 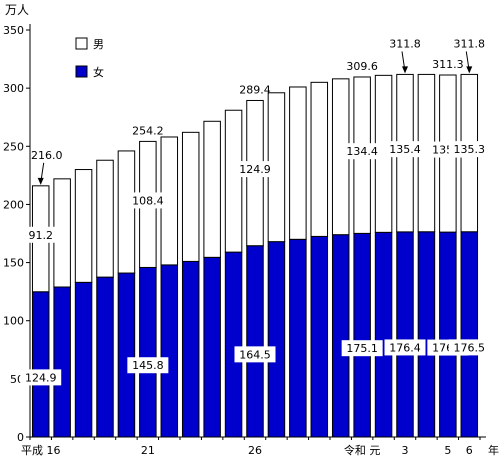 What do you see at coordinates (469, 450) in the screenshot?
I see `x-tick-label: 6` at bounding box center [469, 450].